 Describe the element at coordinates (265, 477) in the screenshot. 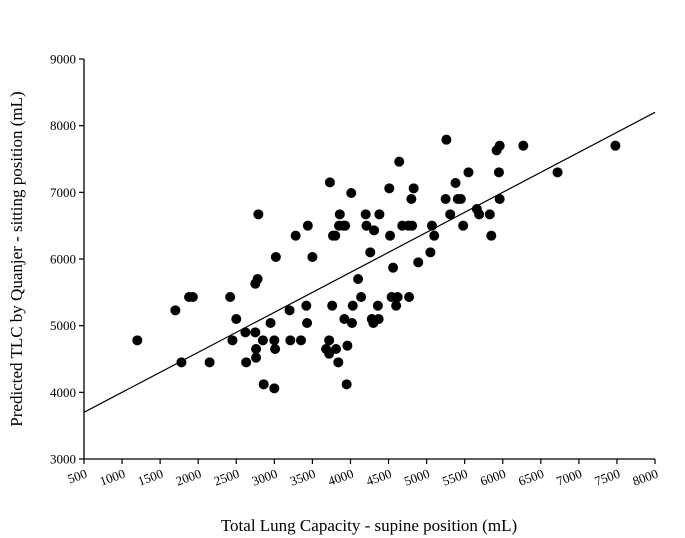

I see `x-tick-label: 3000` at that location.